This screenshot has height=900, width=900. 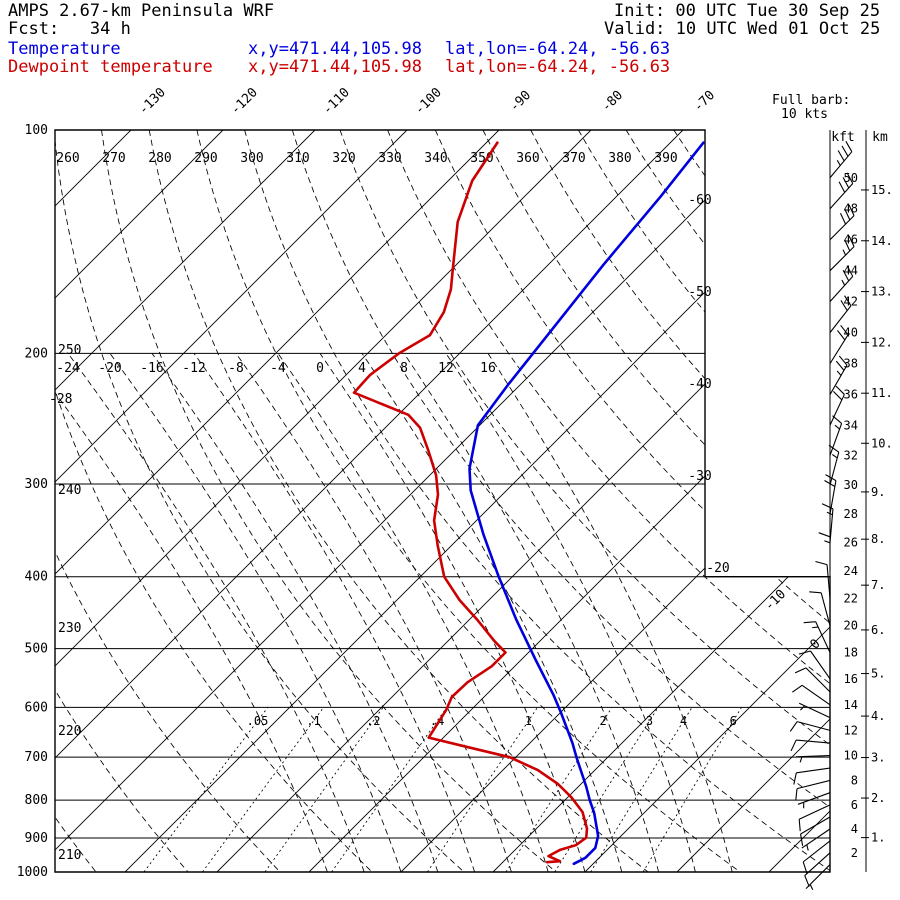 I want to click on svg-text: 20, so click(x=851, y=626).